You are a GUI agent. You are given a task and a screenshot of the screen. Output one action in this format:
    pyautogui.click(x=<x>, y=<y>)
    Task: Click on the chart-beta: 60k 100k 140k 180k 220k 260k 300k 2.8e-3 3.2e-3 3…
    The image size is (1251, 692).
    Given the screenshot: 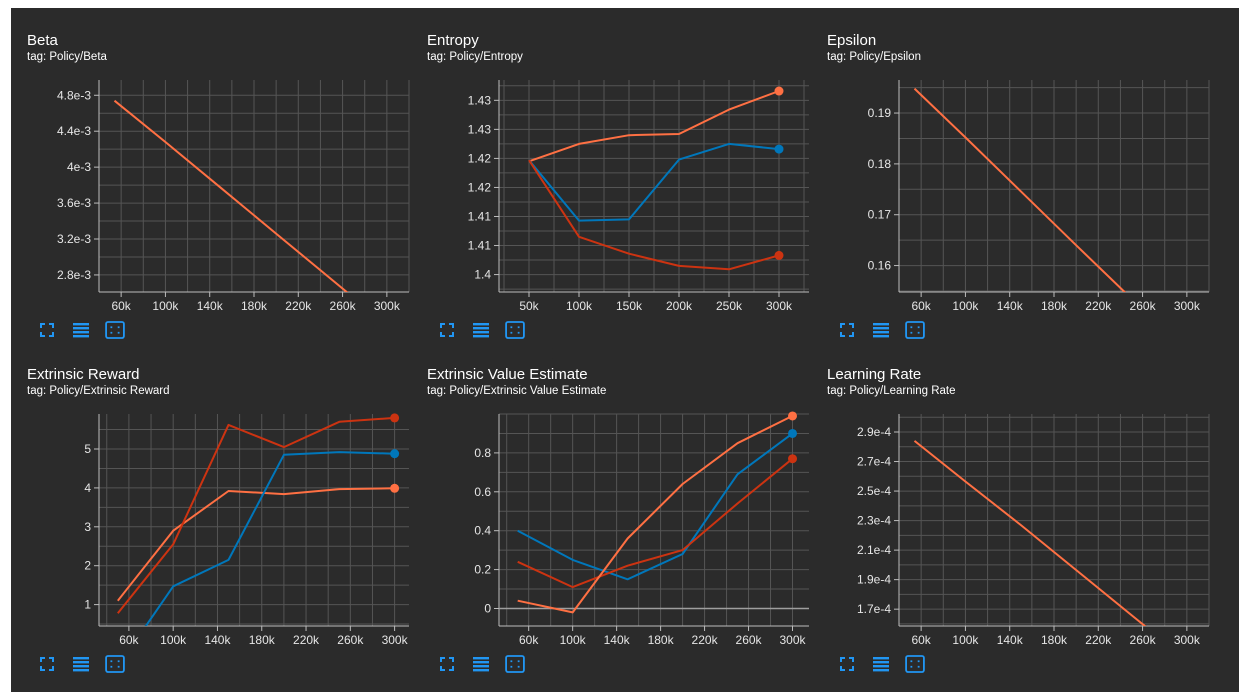 What is the action you would take?
    pyautogui.click(x=233, y=196)
    